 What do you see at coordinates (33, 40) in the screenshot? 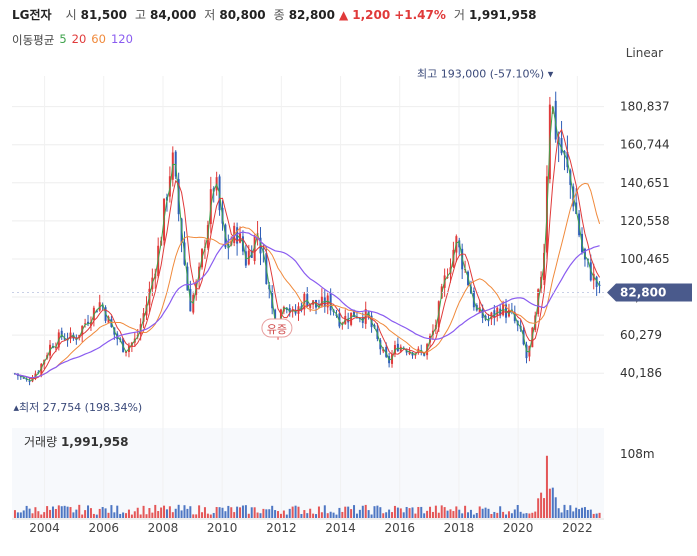
I see `ma-legend-label: 이동평균` at bounding box center [33, 40].